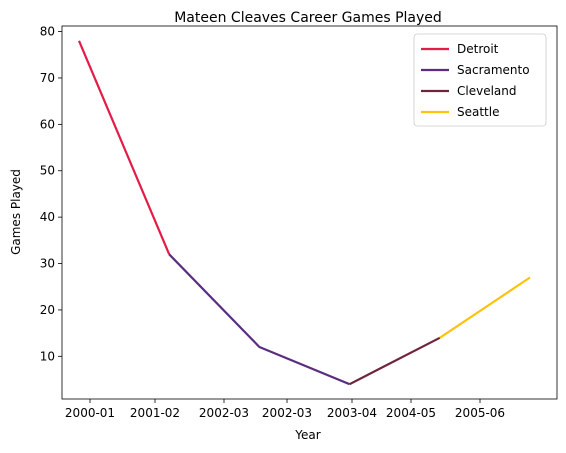  What do you see at coordinates (124, 147) in the screenshot?
I see `series-line-detroit` at bounding box center [124, 147].